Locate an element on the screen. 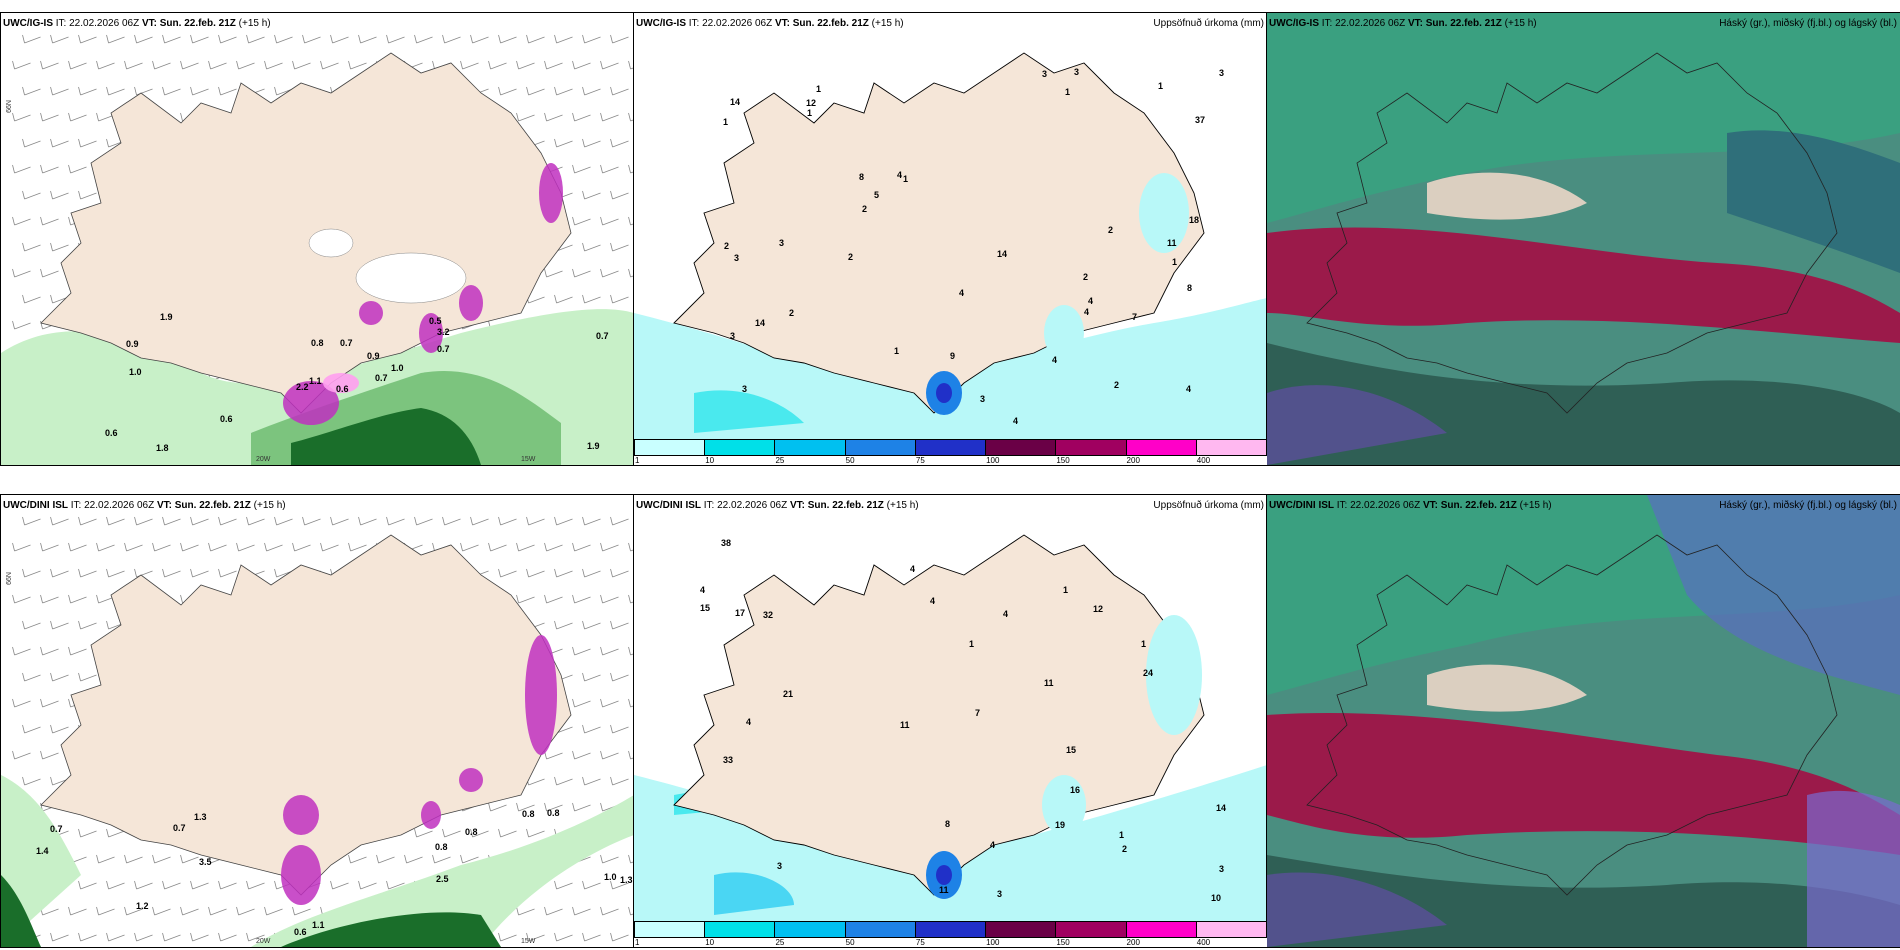  value-label: 33 is located at coordinates (728, 760).